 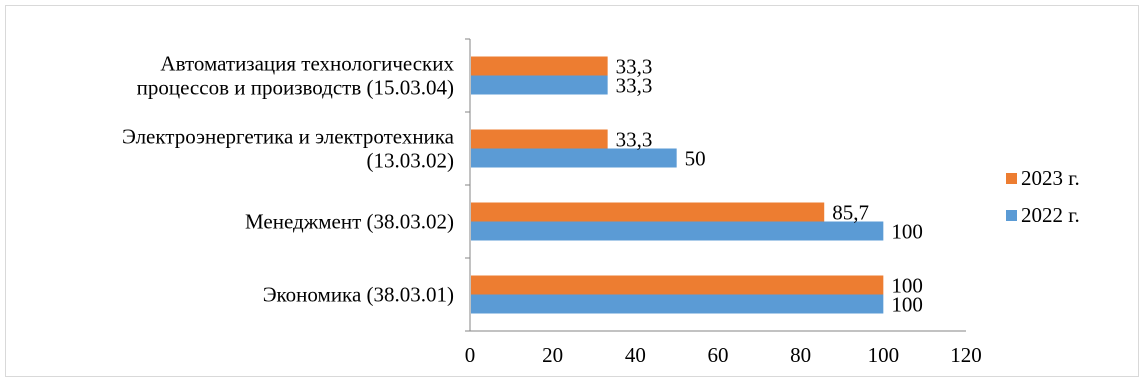 I want to click on category-label: (13.03.02), so click(x=411, y=161).